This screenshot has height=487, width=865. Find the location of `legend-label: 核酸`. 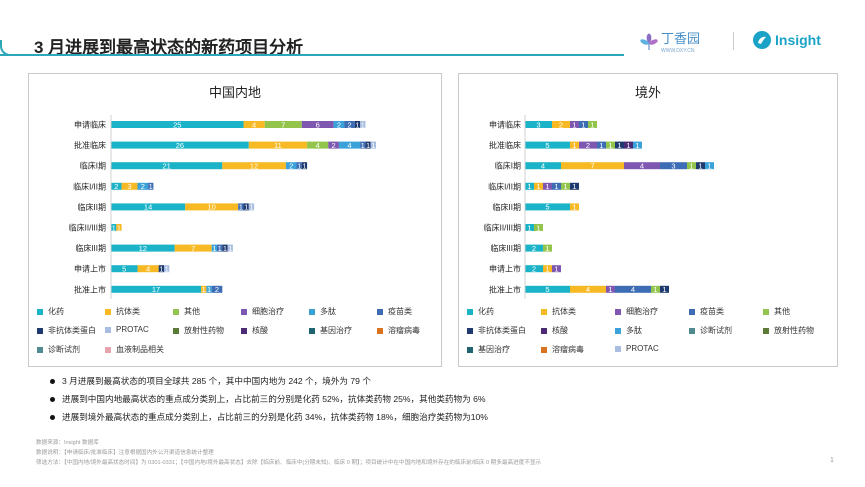

legend-label: 核酸 is located at coordinates (260, 330).